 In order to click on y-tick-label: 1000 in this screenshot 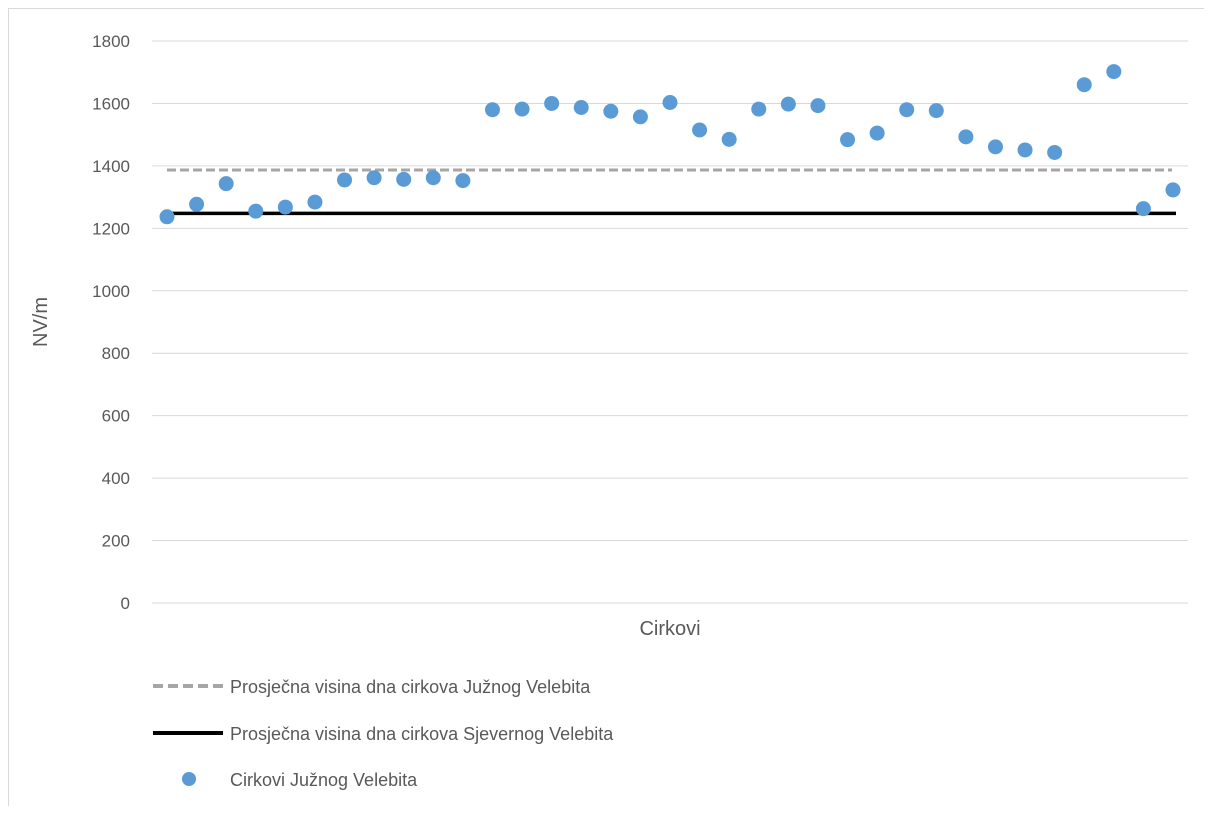, I will do `click(111, 291)`.